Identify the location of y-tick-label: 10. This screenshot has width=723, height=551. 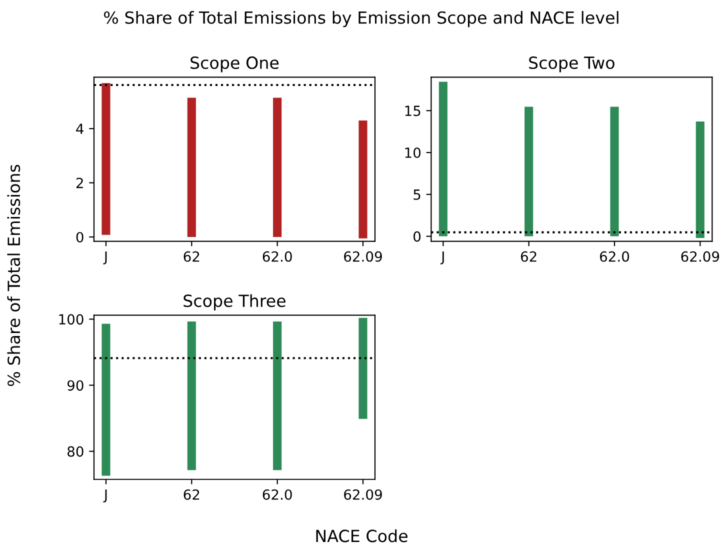
(413, 152).